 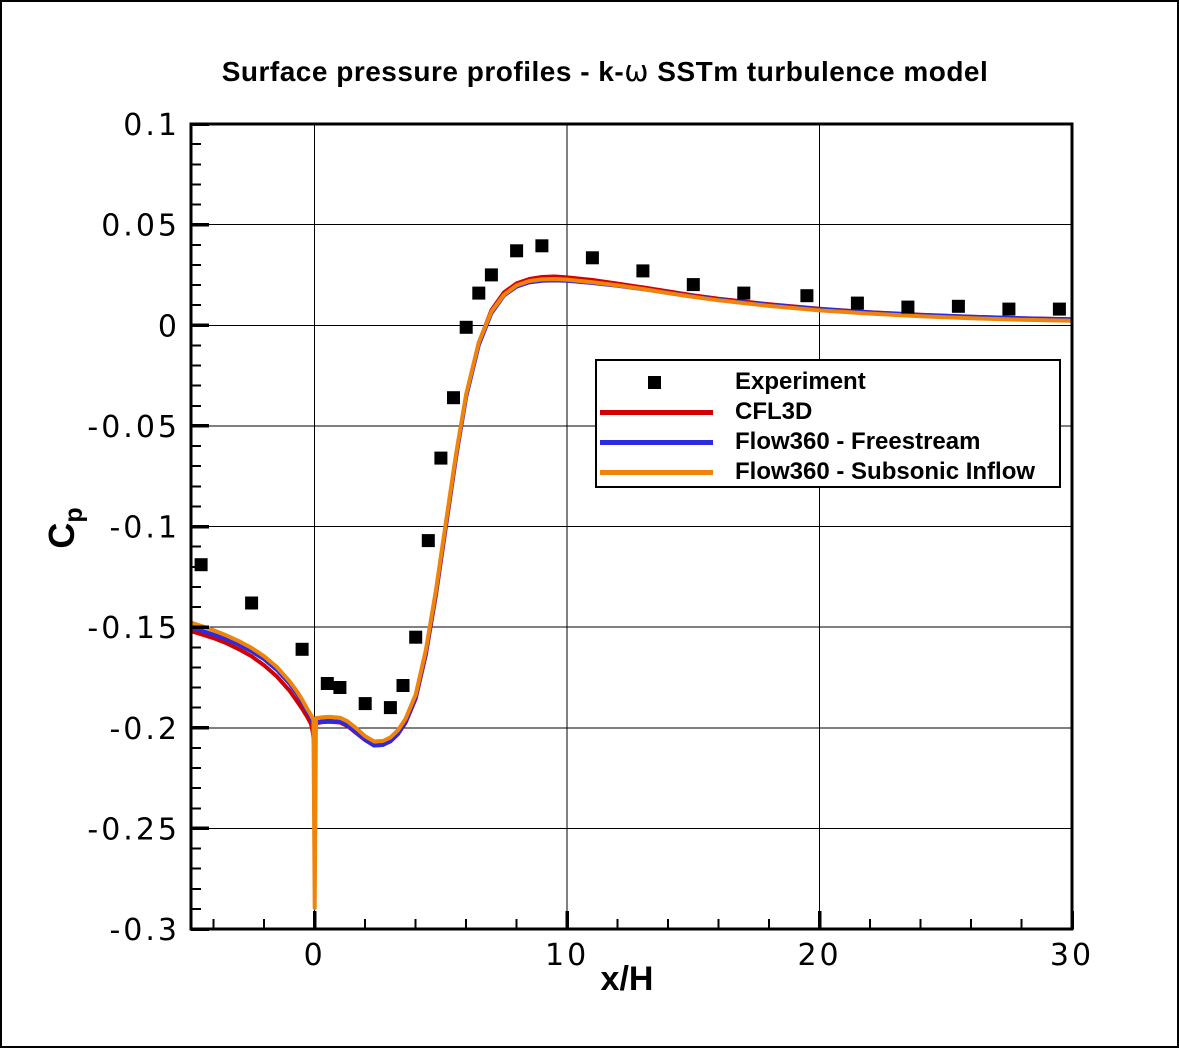 What do you see at coordinates (636, 71) in the screenshot?
I see `omega-symbol: ω` at bounding box center [636, 71].